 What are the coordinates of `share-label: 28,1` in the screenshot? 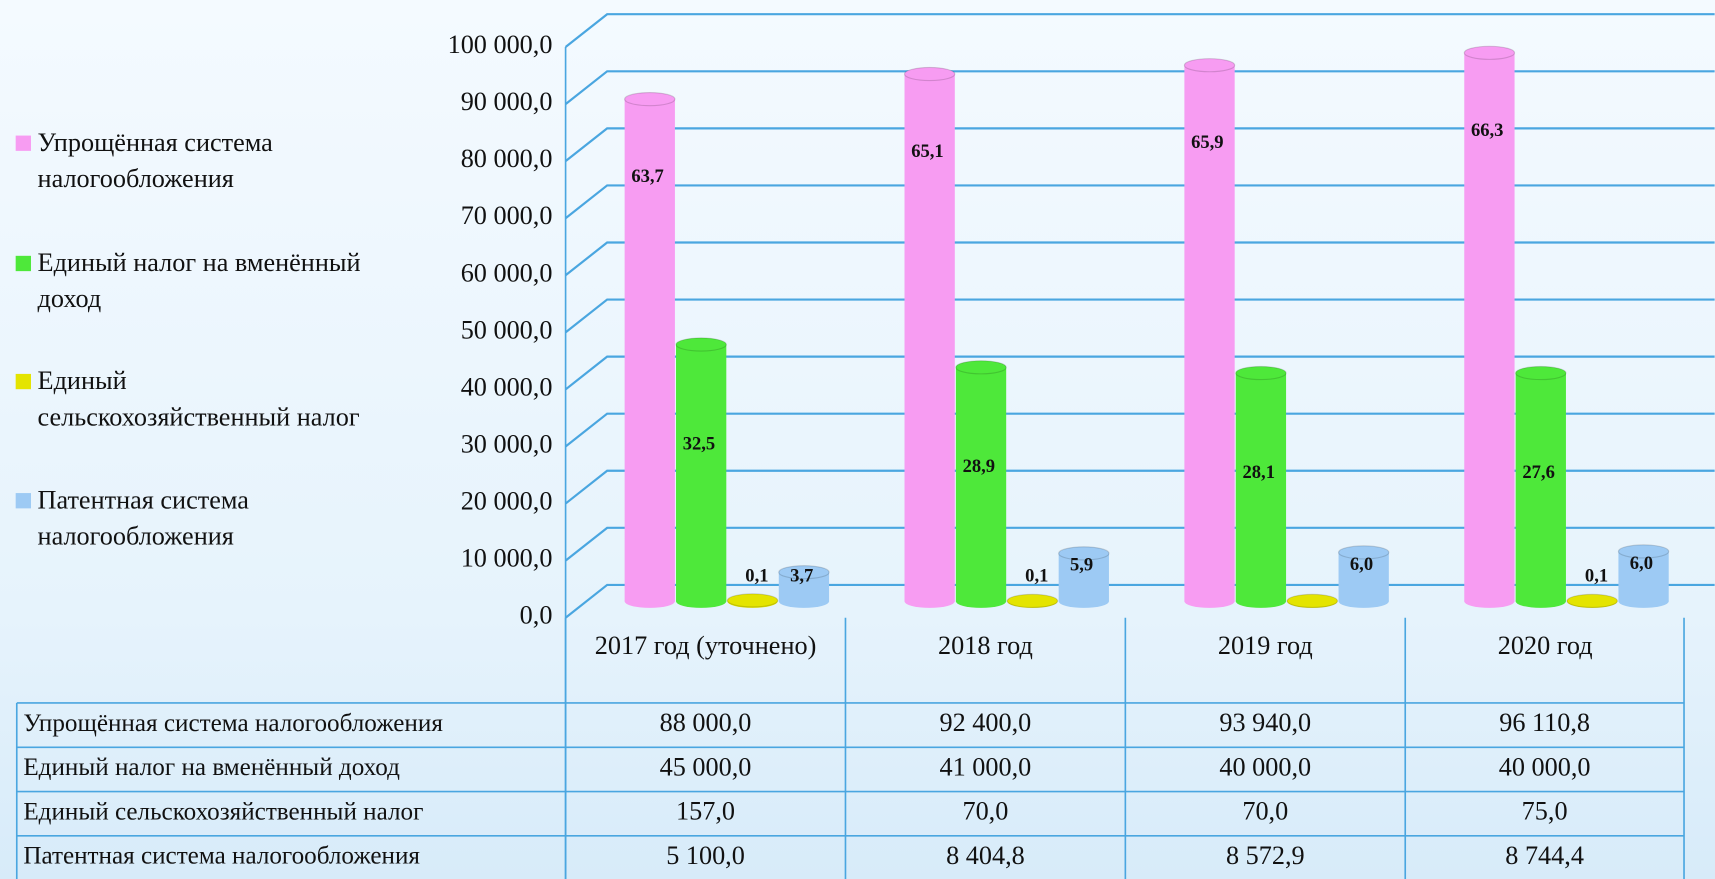 It's located at (1258, 472).